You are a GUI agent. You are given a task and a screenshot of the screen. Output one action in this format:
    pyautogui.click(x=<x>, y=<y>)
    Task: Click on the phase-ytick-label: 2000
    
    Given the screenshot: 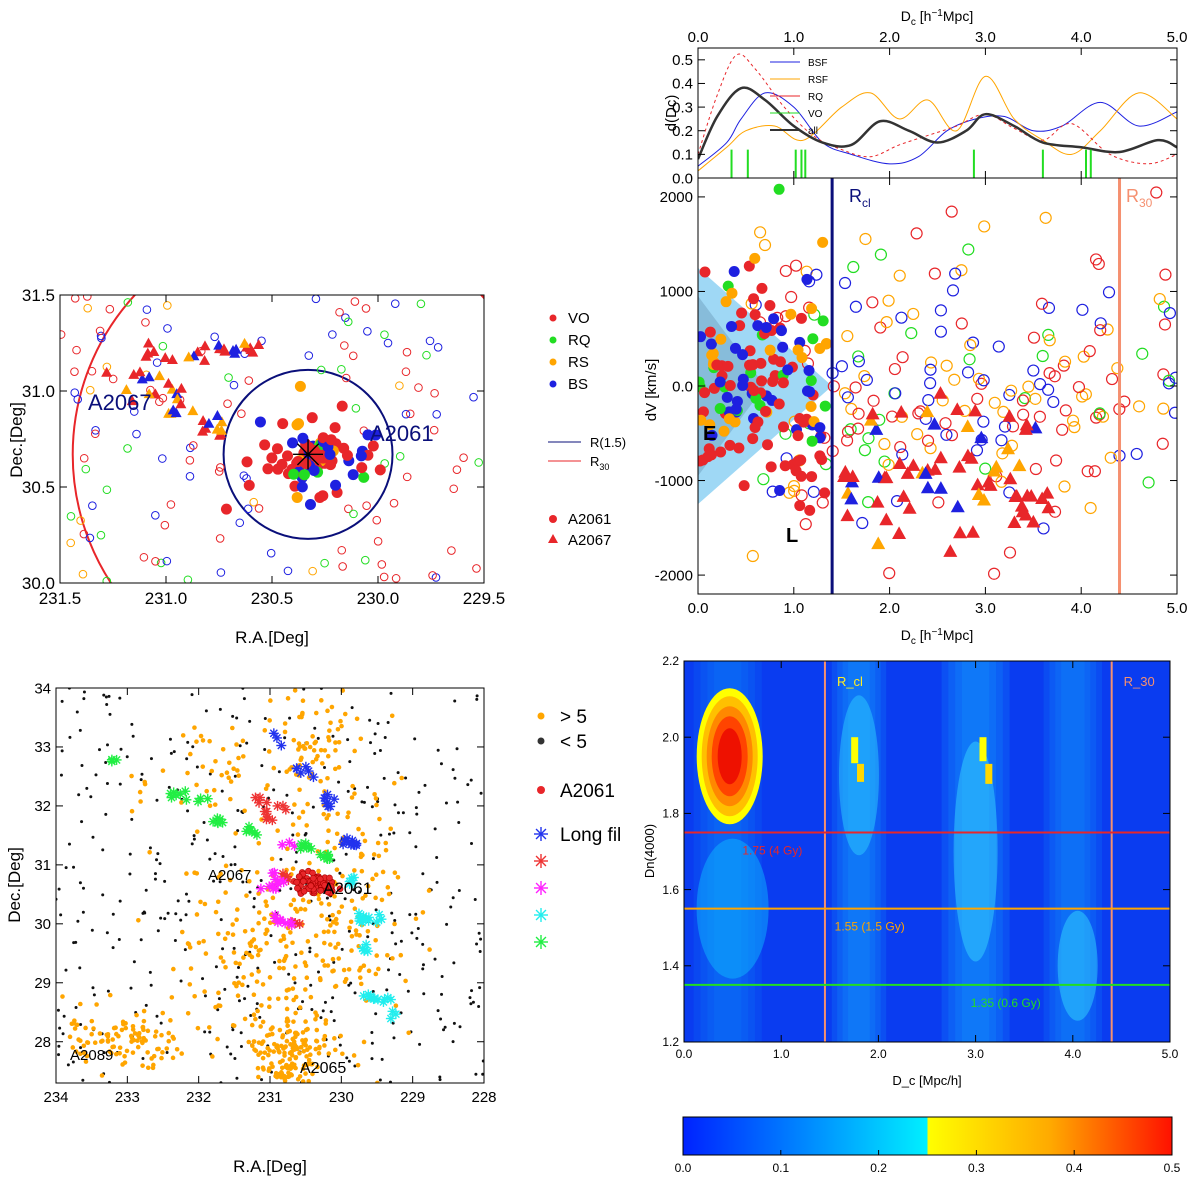 What is the action you would take?
    pyautogui.click(x=676, y=197)
    